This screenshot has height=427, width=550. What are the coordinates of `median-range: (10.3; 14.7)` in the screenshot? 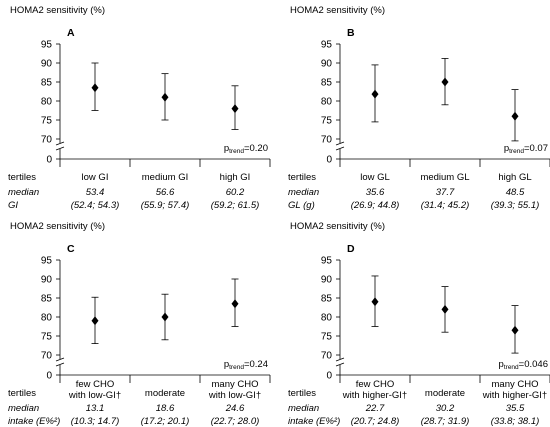 It's located at (95, 421).